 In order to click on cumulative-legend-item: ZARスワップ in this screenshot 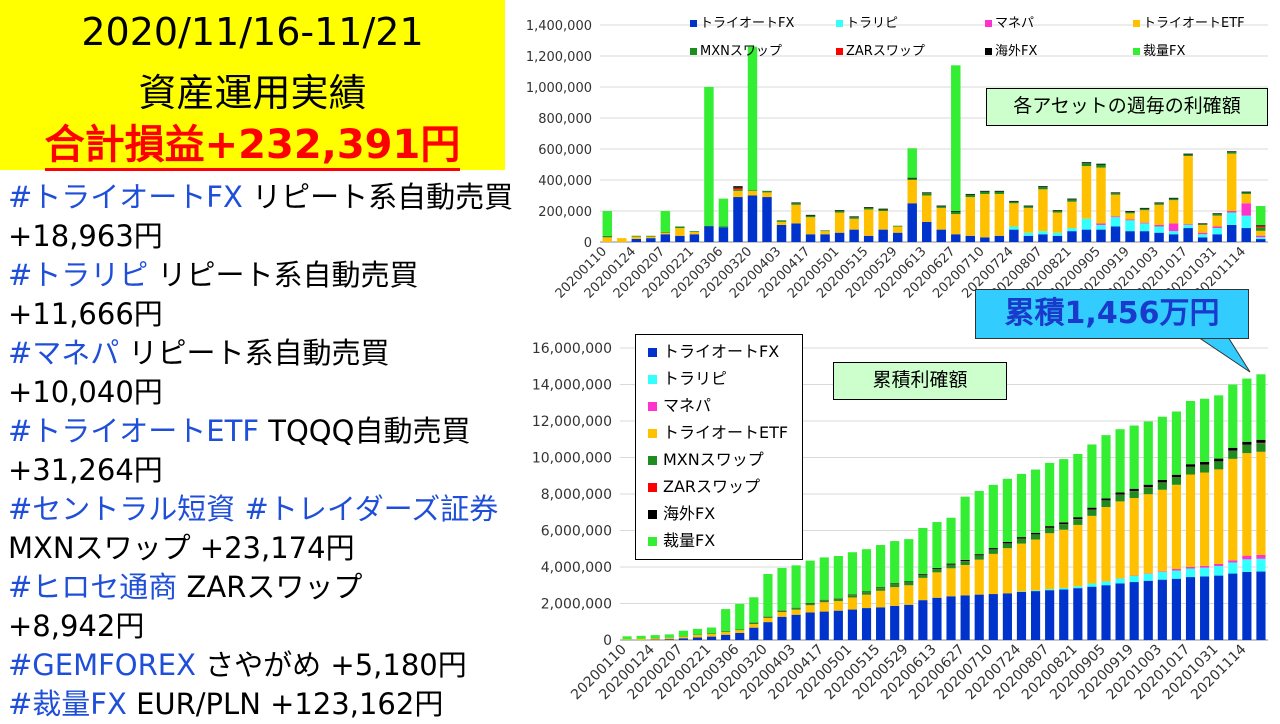, I will do `click(704, 487)`.